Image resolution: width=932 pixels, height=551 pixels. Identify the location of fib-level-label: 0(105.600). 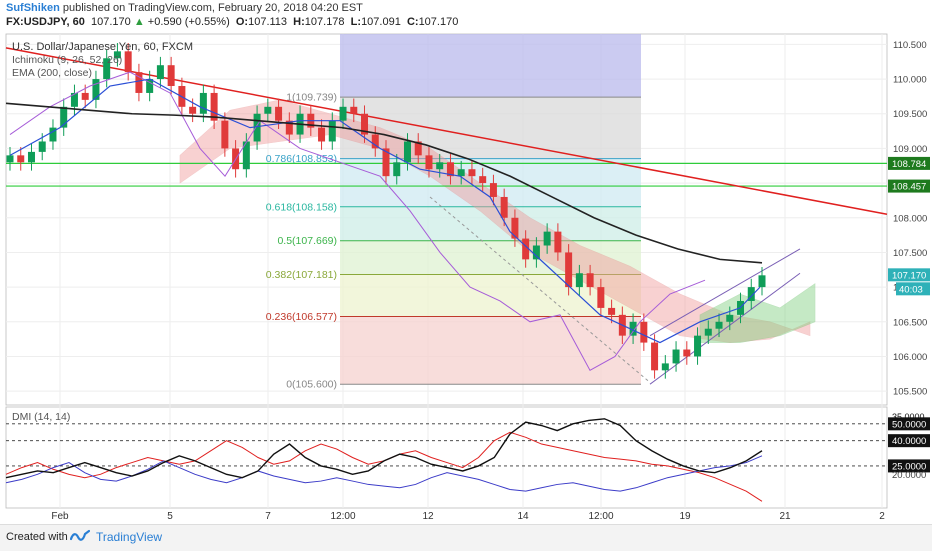
(311, 385).